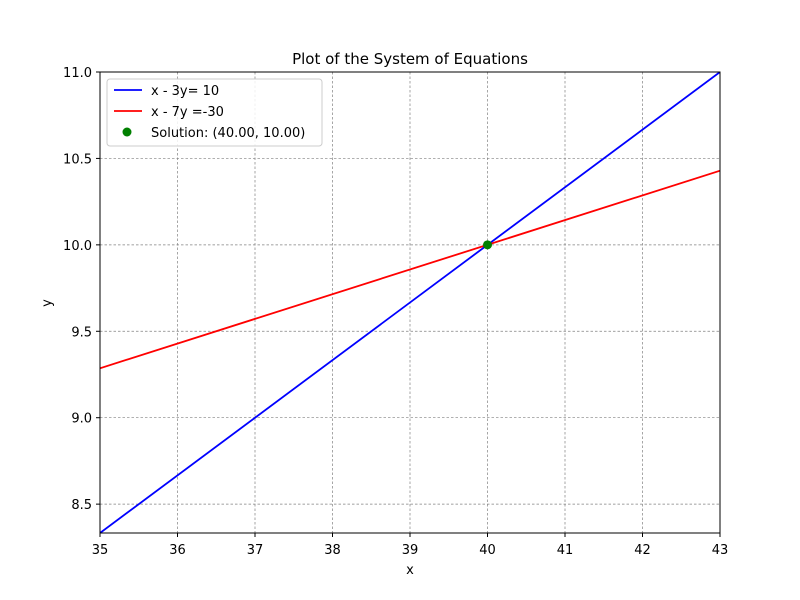 Image resolution: width=800 pixels, height=600 pixels. I want to click on y-axis-label: y, so click(47, 303).